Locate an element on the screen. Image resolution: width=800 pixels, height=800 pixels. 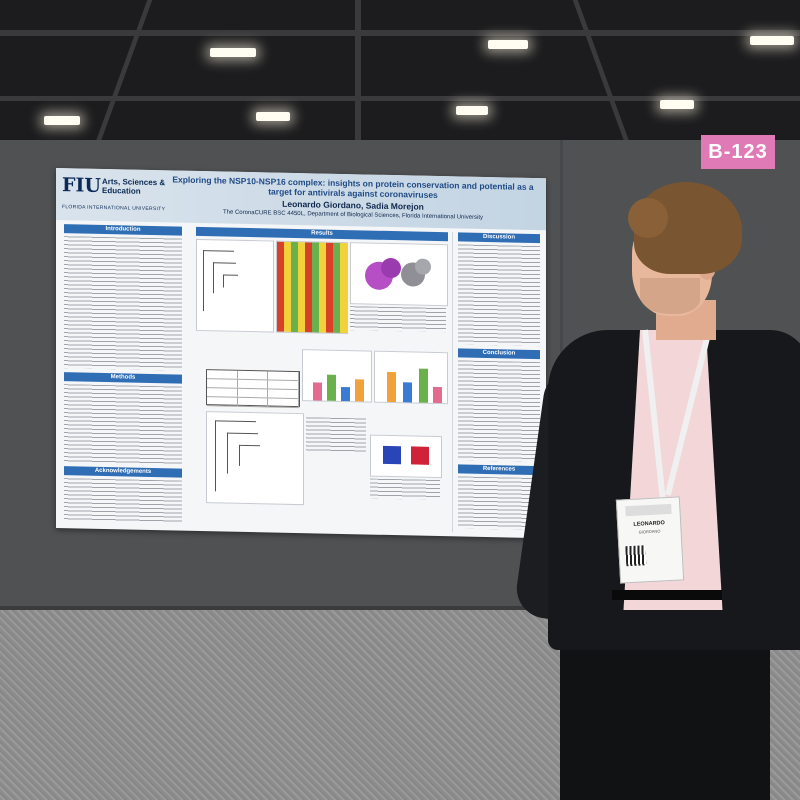
presenter-beard is located at coordinates (670, 296).